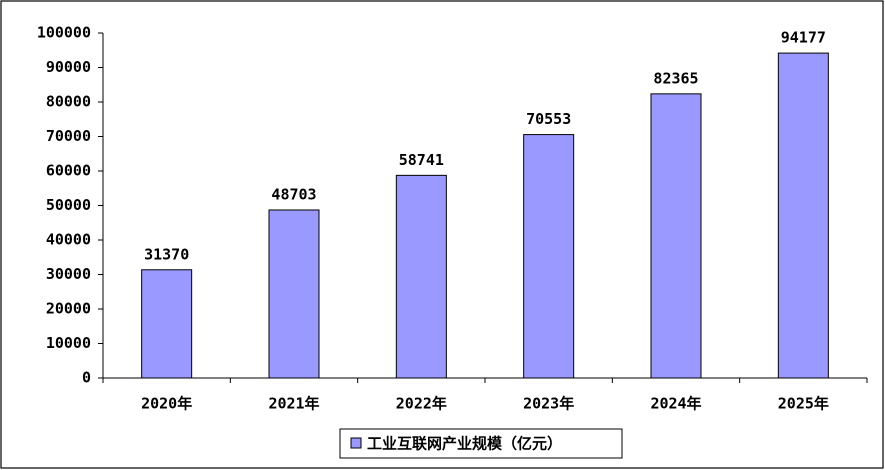 Image resolution: width=885 pixels, height=470 pixels. Describe the element at coordinates (356, 443) in the screenshot. I see `legend-swatch` at that location.